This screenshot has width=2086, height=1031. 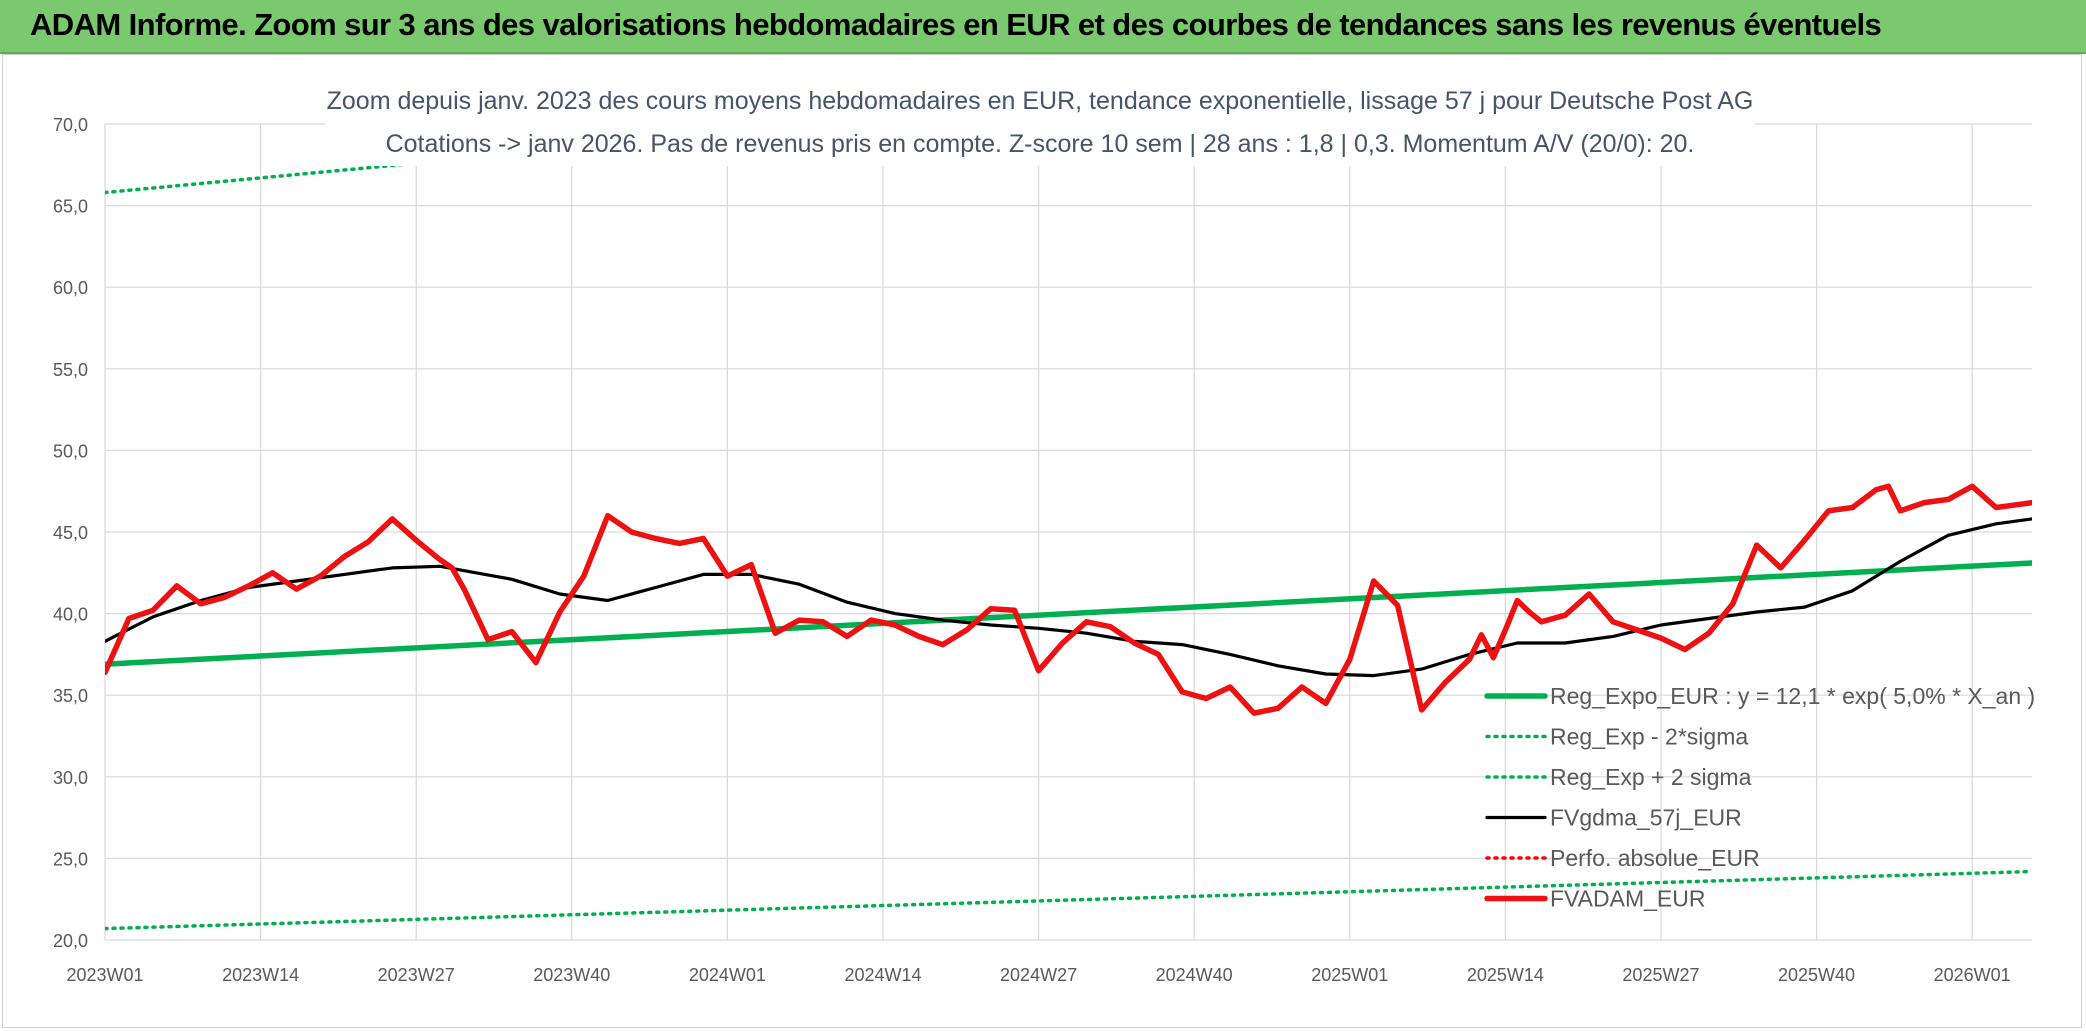 What do you see at coordinates (1972, 975) in the screenshot?
I see `x-tick-label: 2026W01` at bounding box center [1972, 975].